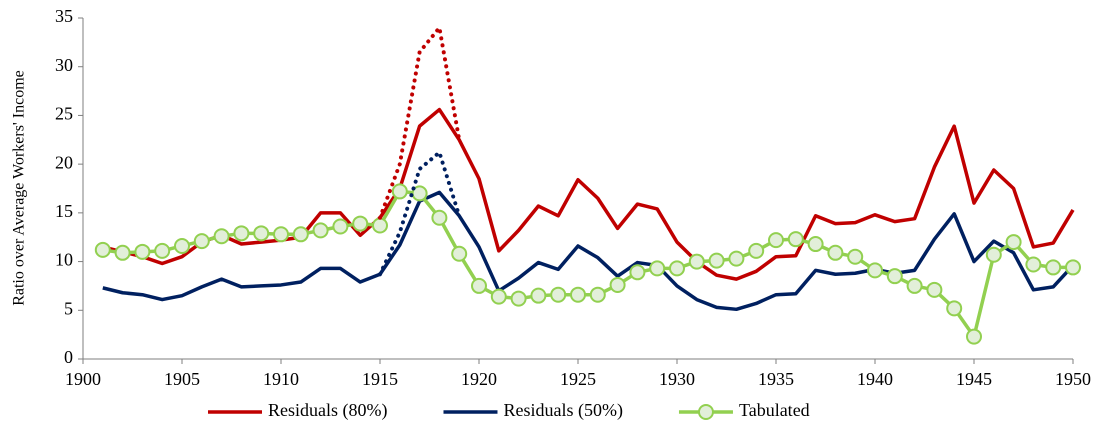 The image size is (1103, 429). Describe the element at coordinates (380, 379) in the screenshot. I see `x-tick-label: 1915` at that location.